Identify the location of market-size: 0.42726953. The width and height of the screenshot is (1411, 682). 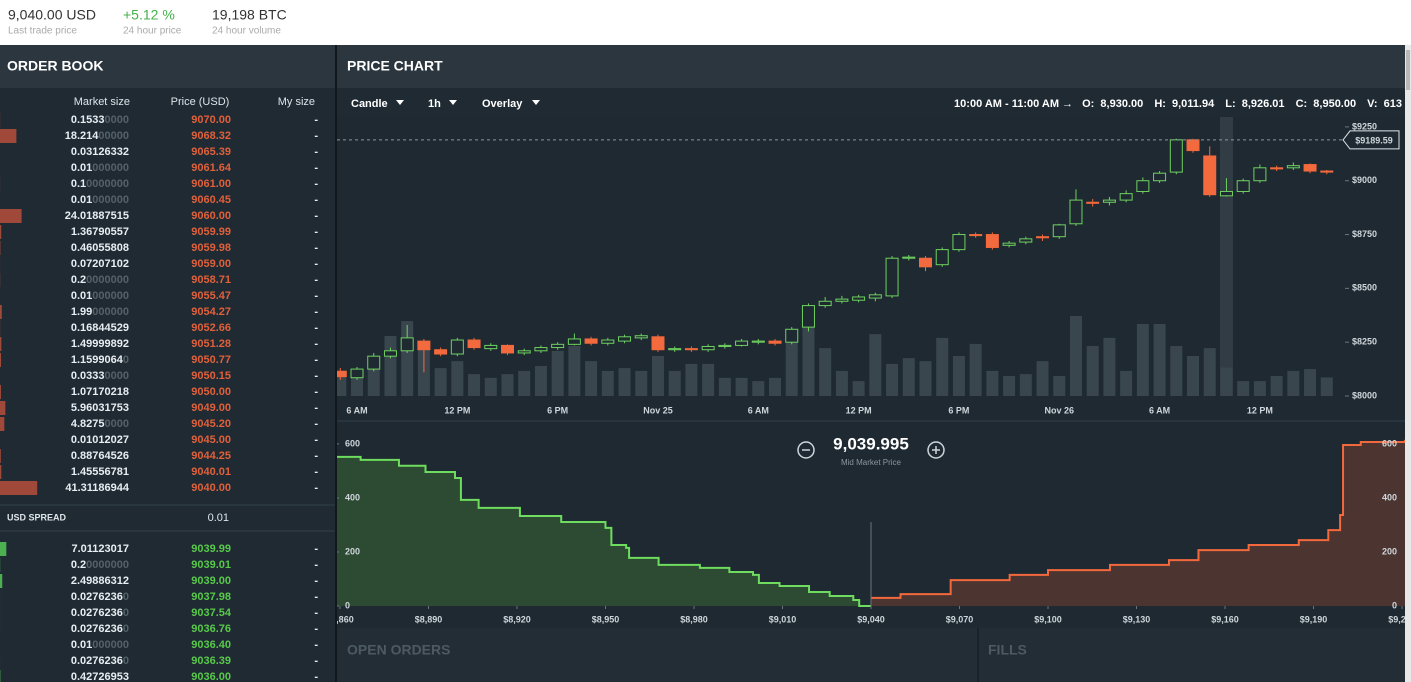
(100, 676).